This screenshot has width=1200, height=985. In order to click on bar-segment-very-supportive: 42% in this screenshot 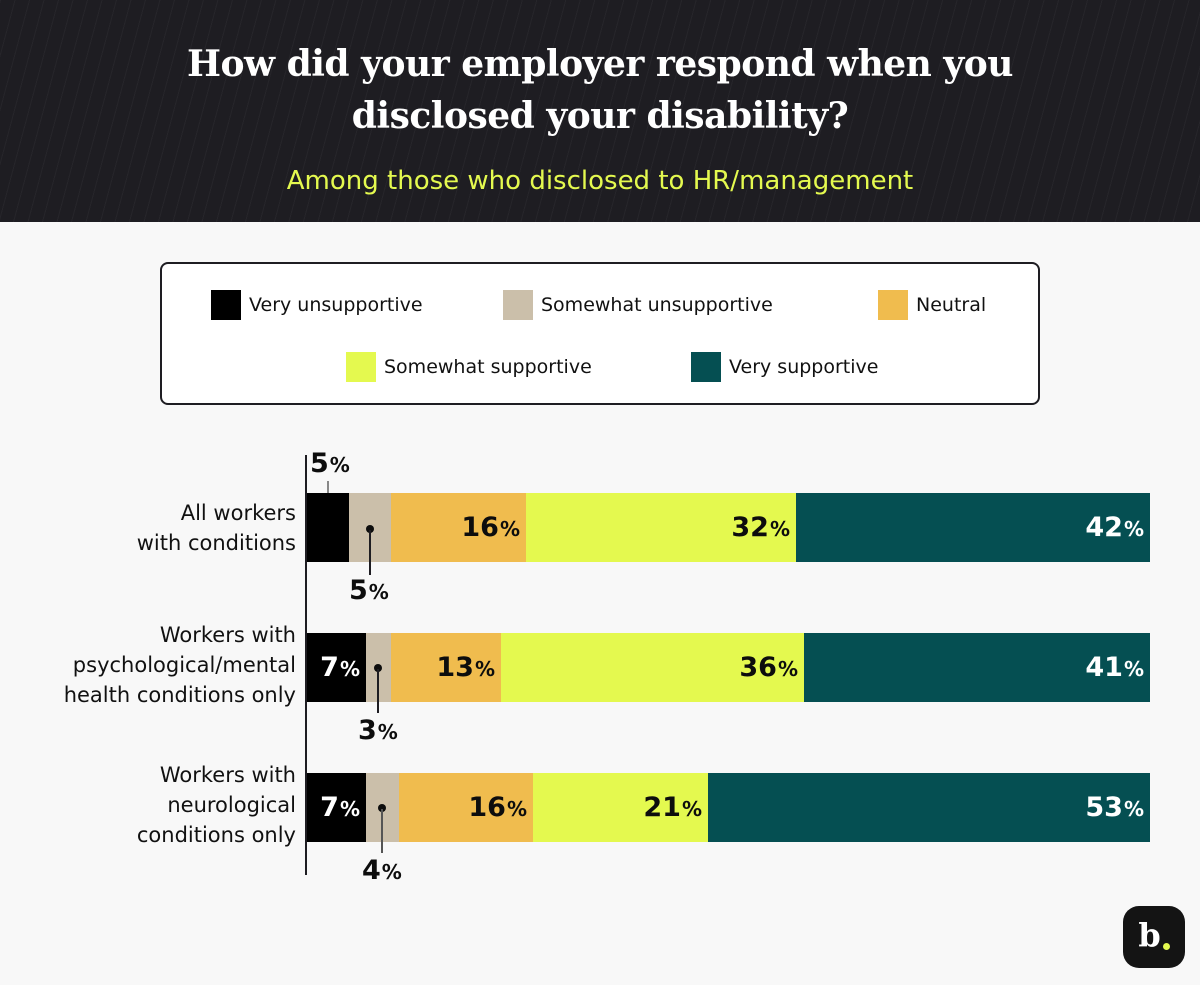, I will do `click(973, 527)`.